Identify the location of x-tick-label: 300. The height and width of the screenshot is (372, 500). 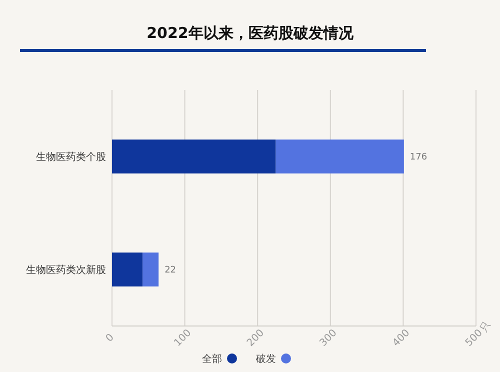
(329, 338).